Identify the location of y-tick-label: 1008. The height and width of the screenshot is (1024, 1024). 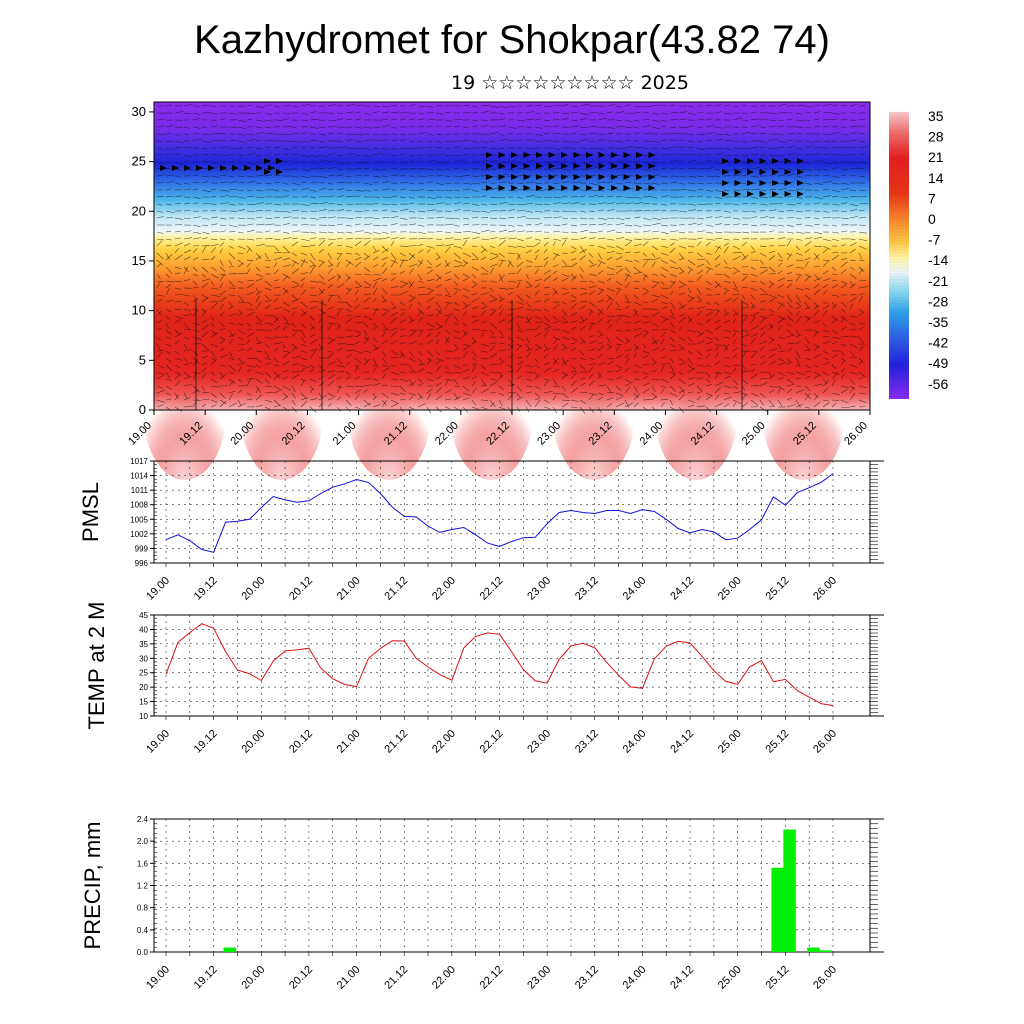
(139, 505).